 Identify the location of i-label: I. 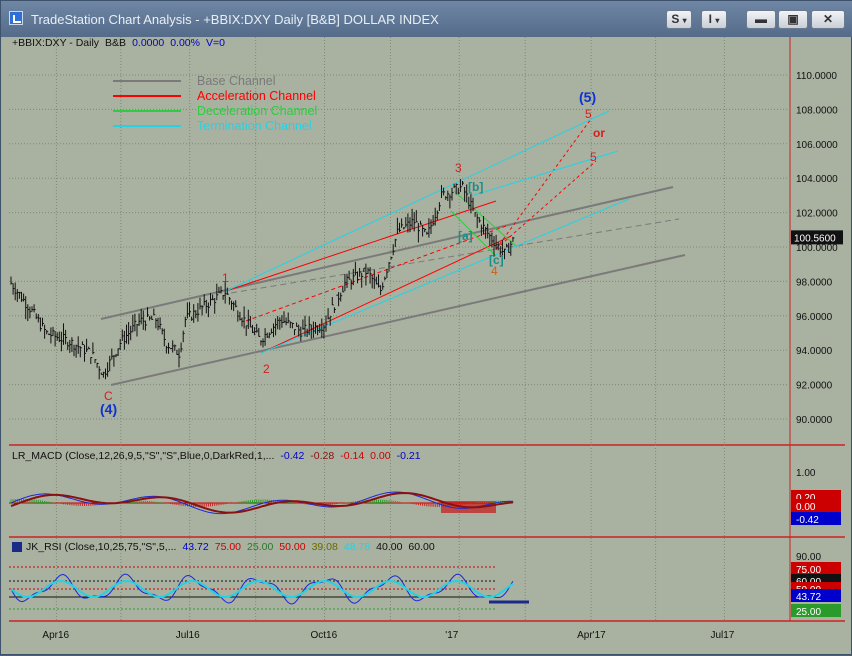
(710, 19).